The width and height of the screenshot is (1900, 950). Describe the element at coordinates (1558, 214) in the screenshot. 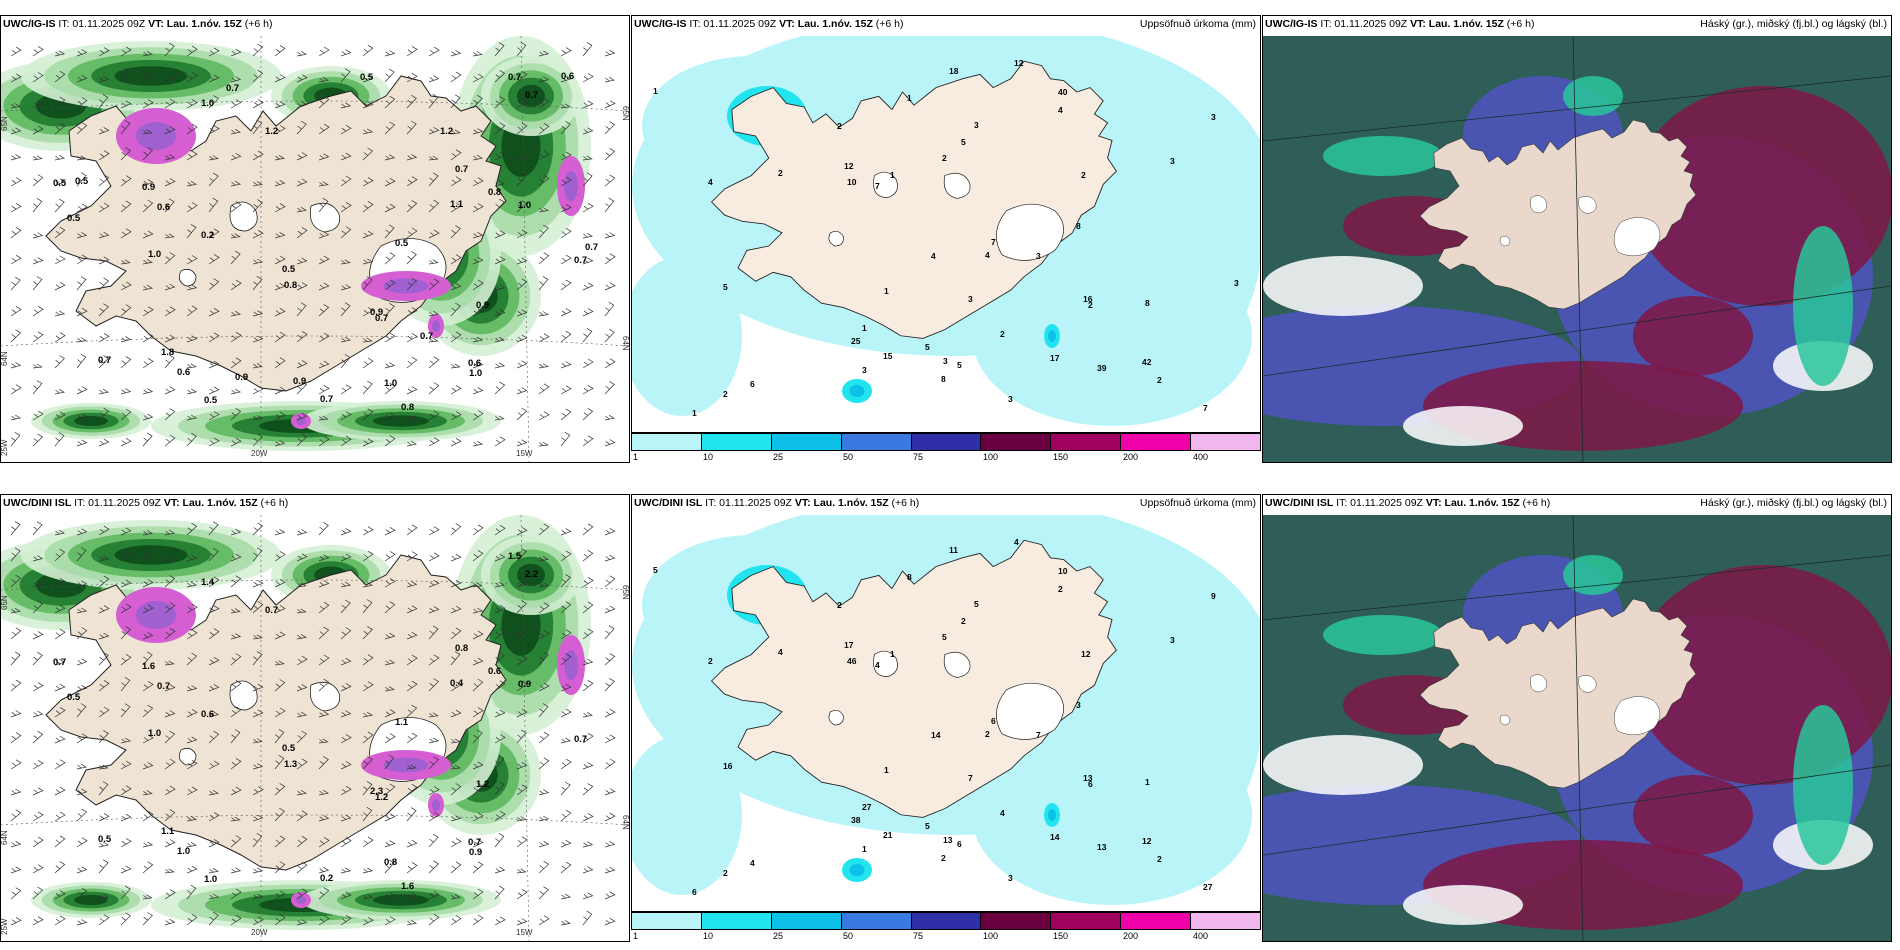

I see `iceland-landmass` at that location.